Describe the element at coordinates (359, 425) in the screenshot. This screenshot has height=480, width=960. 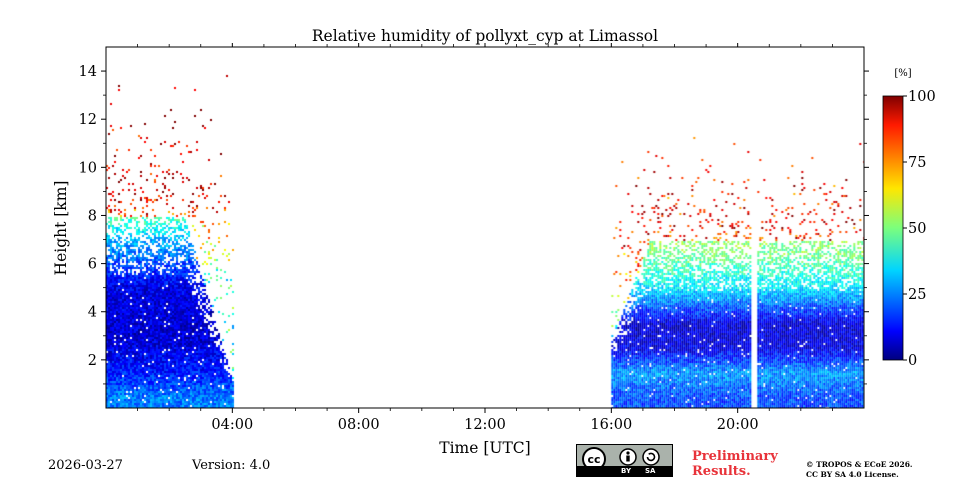
I see `x-tick-label: 08:00` at that location.